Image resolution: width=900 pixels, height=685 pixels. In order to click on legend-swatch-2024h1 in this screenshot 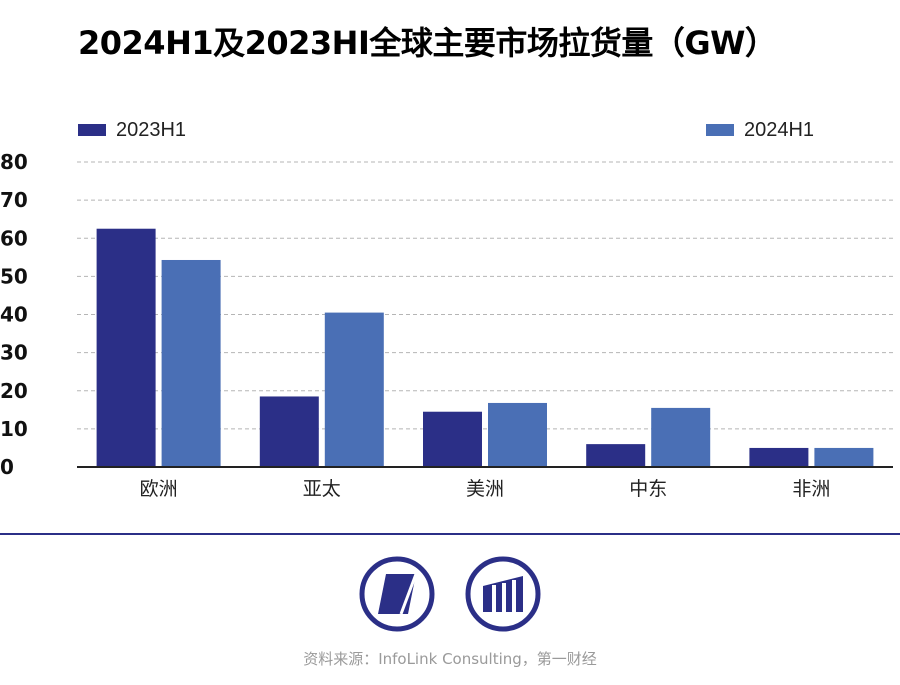, I will do `click(720, 130)`.